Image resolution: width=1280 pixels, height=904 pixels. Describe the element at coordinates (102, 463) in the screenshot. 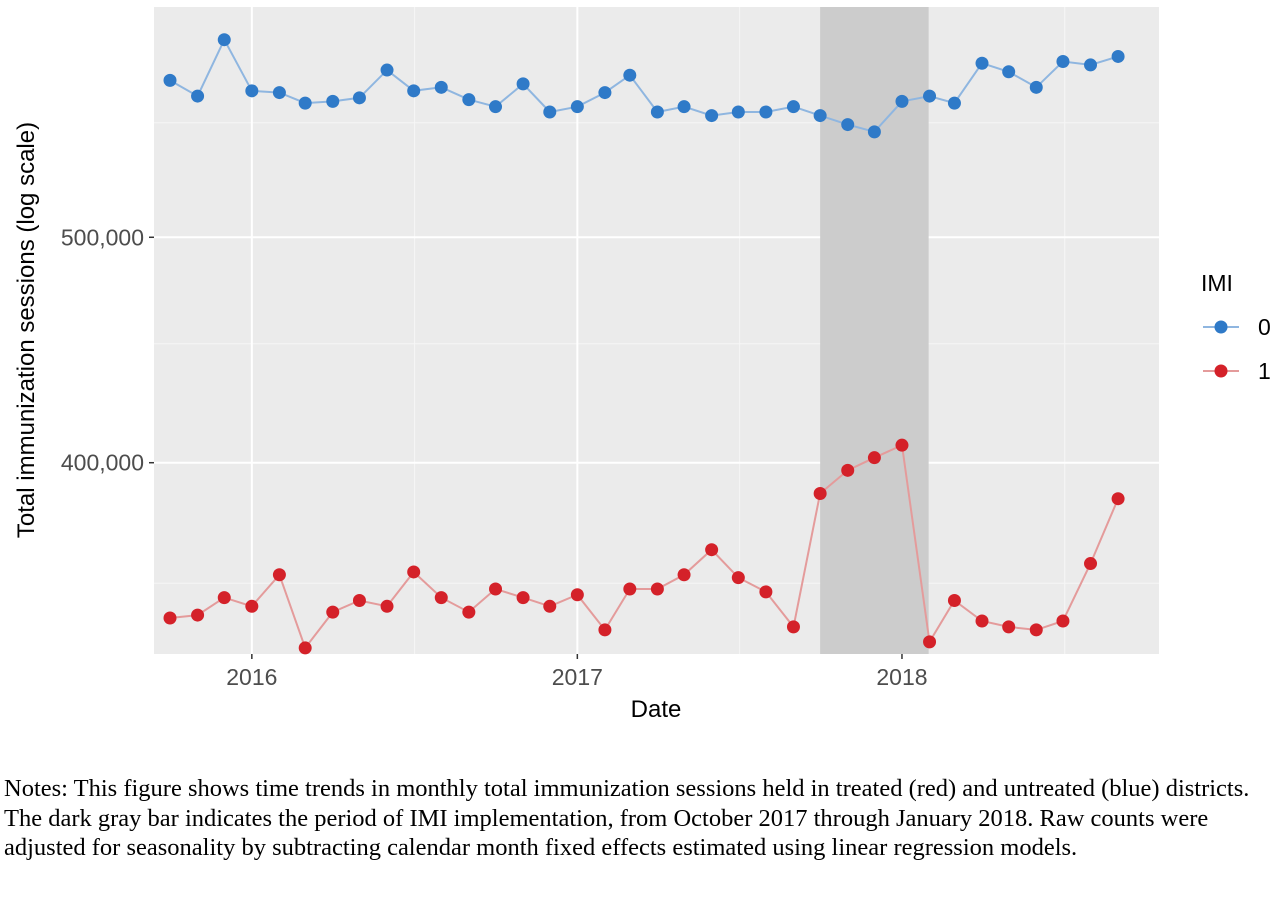

I see `y-tick-label: 400,000` at that location.